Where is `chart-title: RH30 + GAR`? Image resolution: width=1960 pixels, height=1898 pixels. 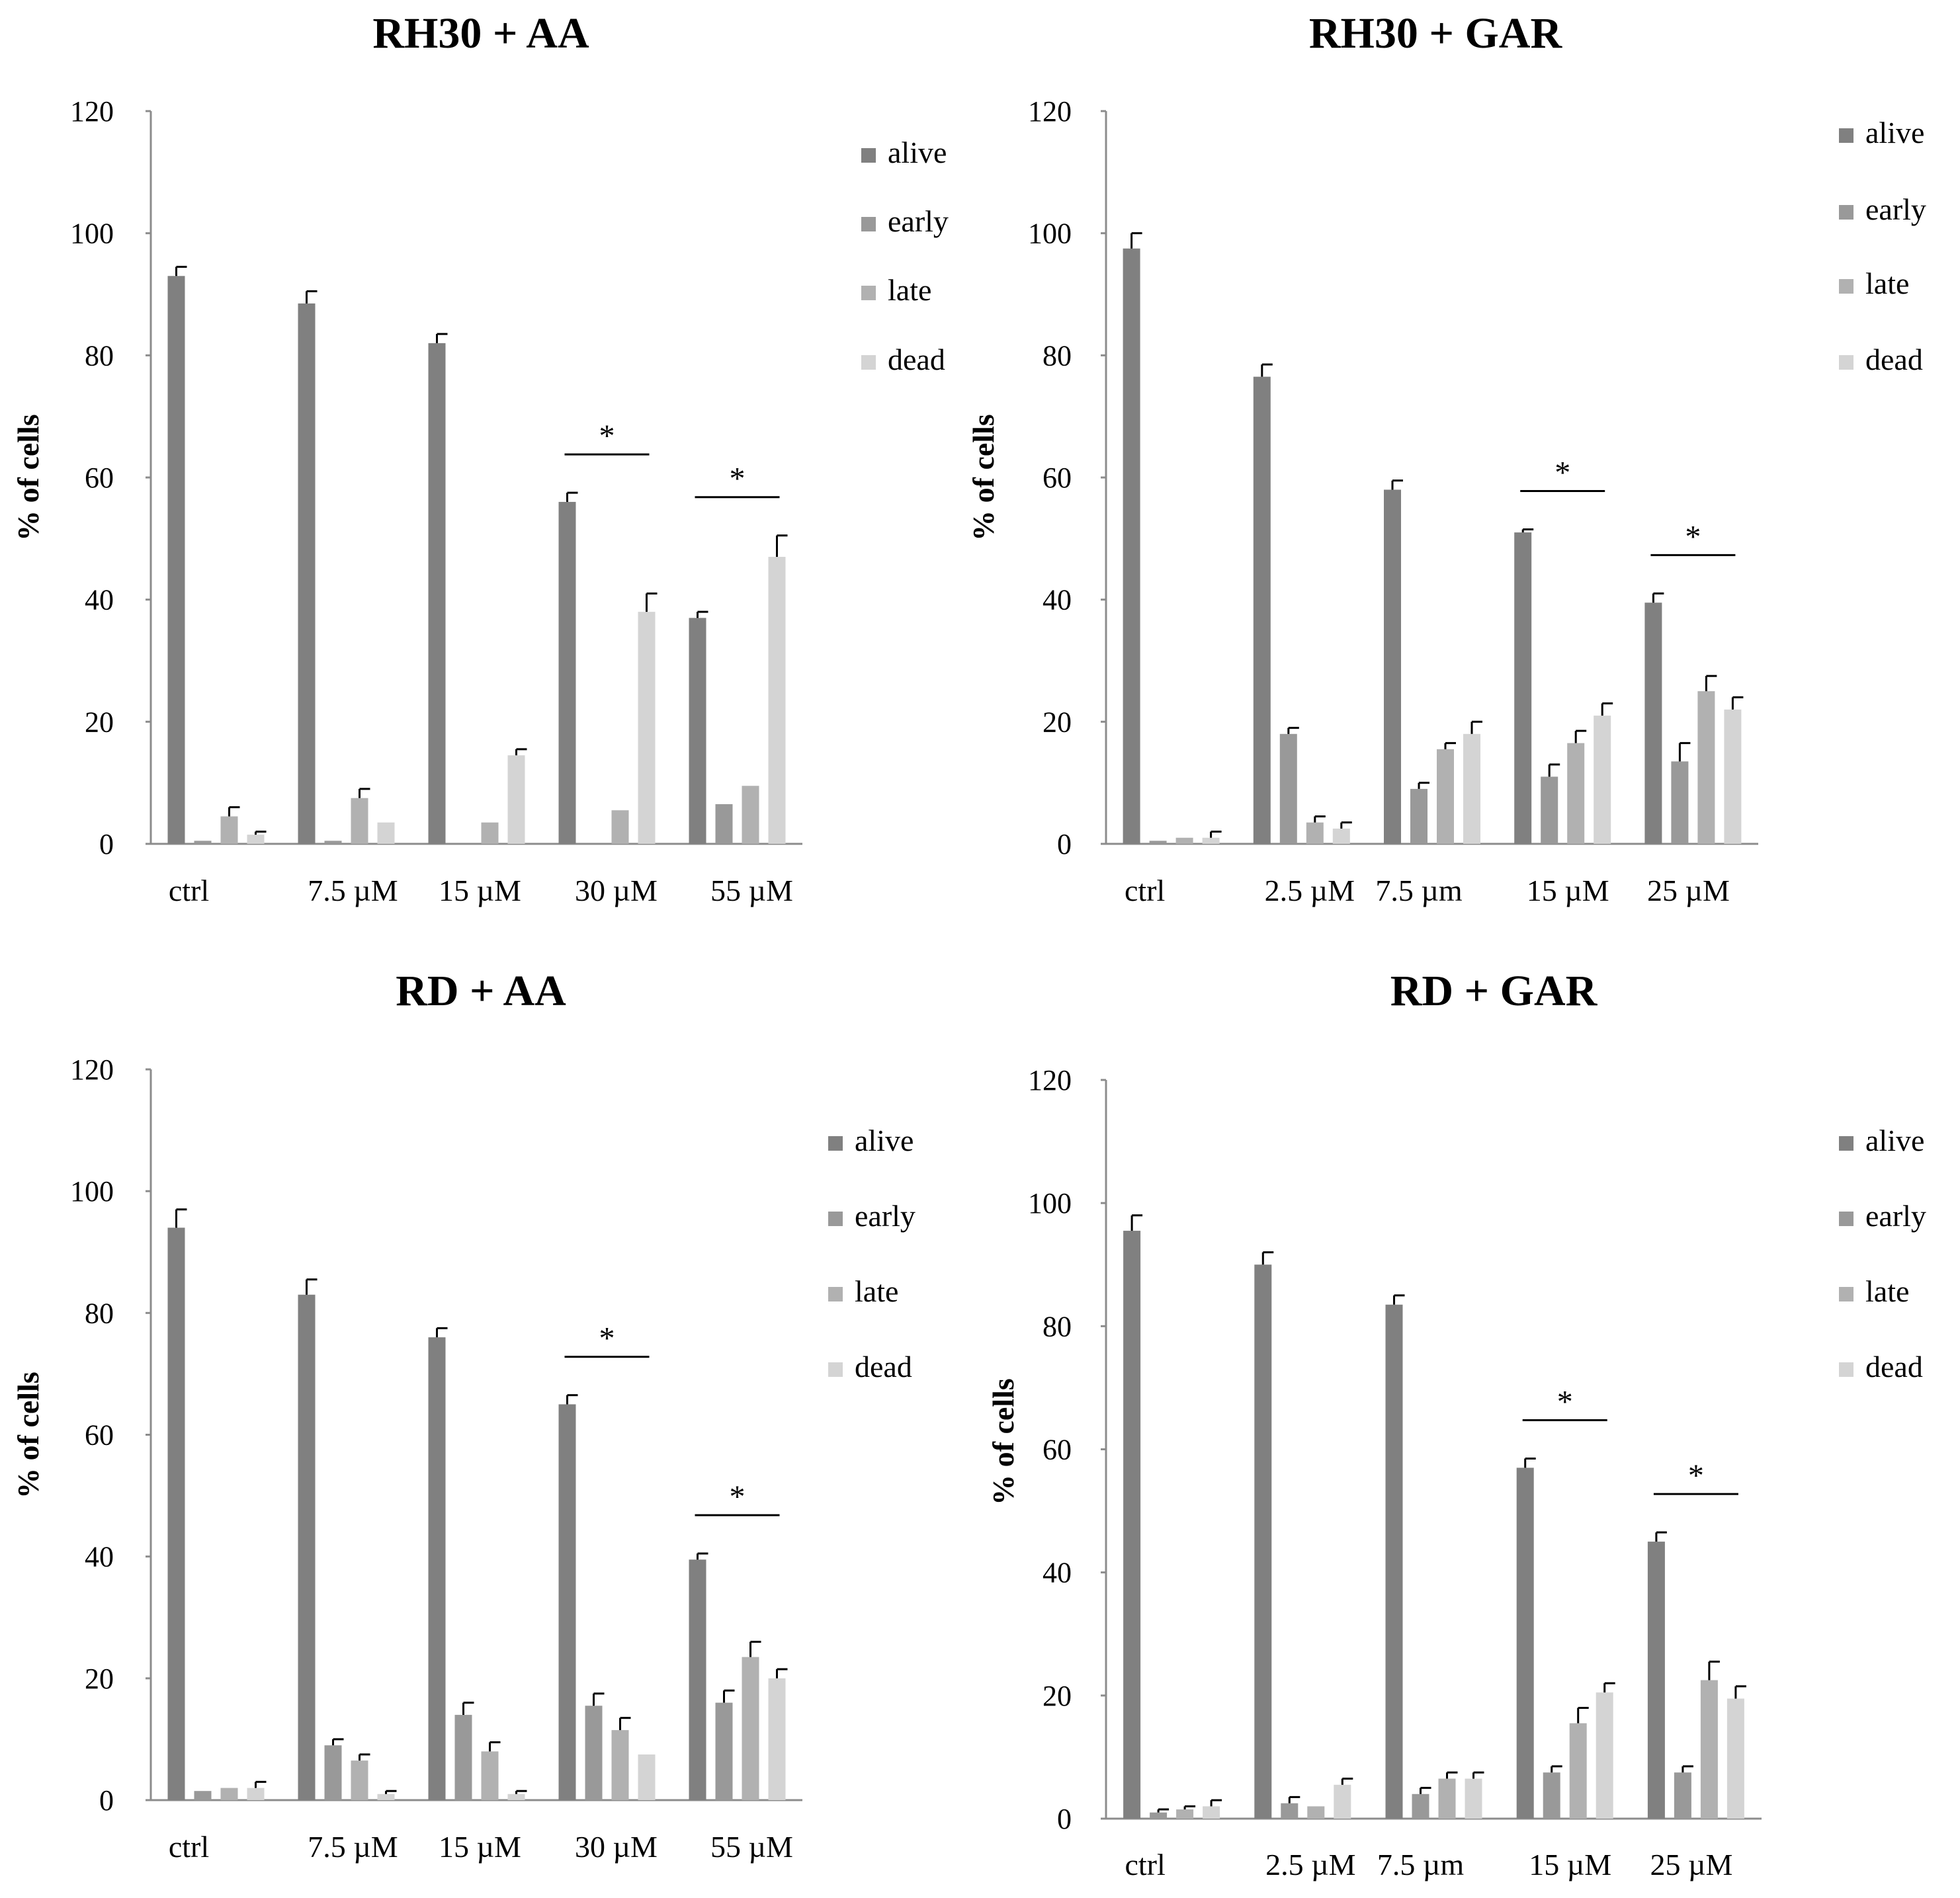 chart-title: RH30 + GAR is located at coordinates (1436, 33).